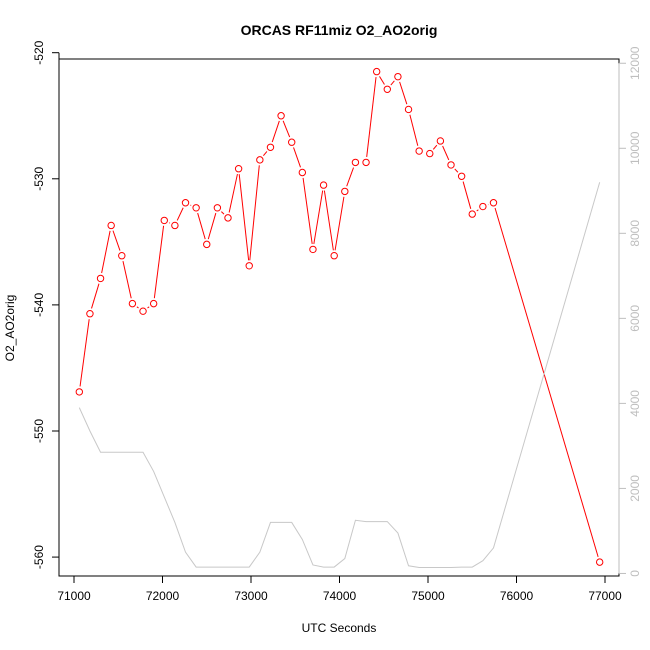 Image resolution: width=650 pixels, height=650 pixels. I want to click on x-tick-label: 72000, so click(163, 596).